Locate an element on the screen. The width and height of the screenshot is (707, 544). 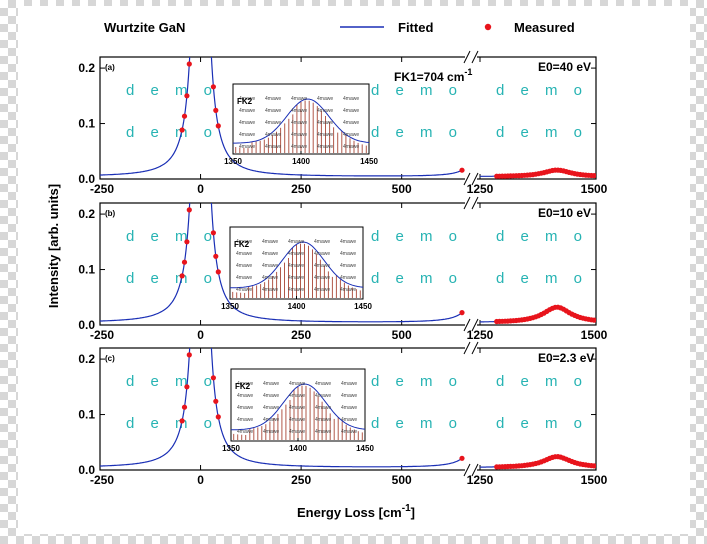
inset-label: FK2 is located at coordinates (243, 386).